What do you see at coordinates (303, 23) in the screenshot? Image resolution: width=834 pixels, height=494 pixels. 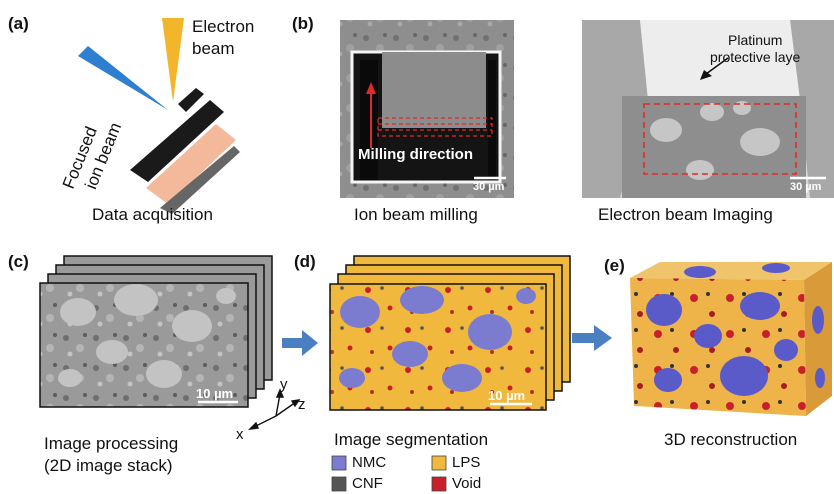 I see `panel-label-b: (b)` at bounding box center [303, 23].